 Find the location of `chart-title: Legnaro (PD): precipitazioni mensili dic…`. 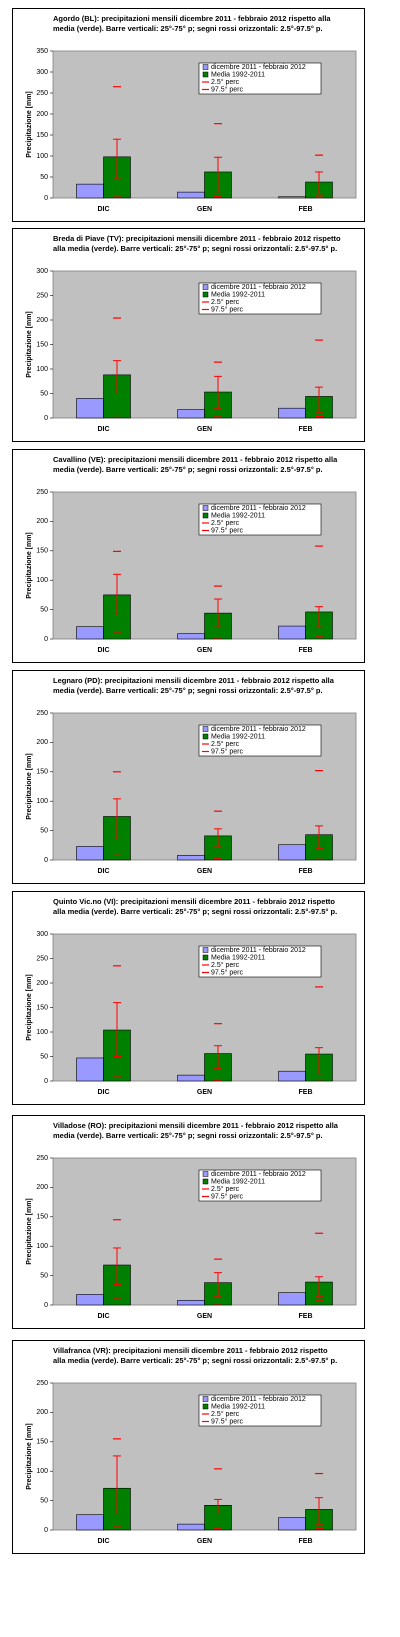

chart-title: Legnaro (PD): precipitazioni mensili dic… is located at coordinates (193, 685).